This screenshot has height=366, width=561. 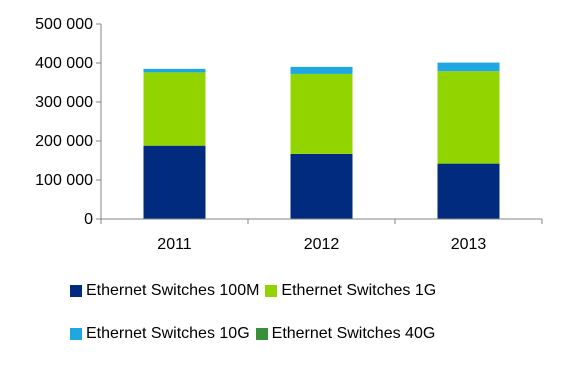 I want to click on legend-item-40g: Ethernet Switches 40G, so click(x=345, y=333).